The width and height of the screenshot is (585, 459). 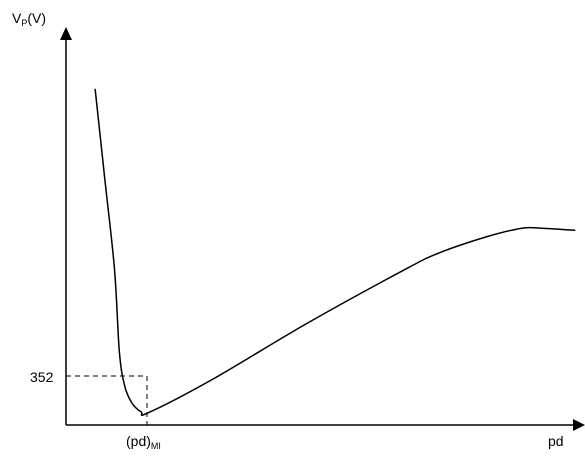 I want to click on x-axis-arrow-icon, so click(x=579, y=425).